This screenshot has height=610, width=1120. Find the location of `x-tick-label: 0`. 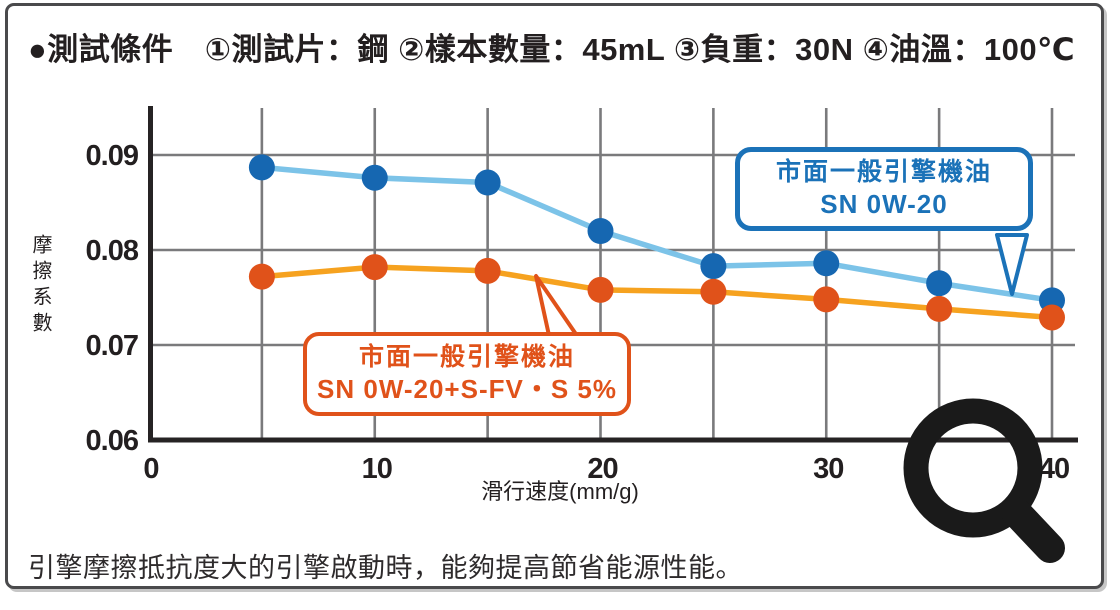

x-tick-label: 0 is located at coordinates (150, 469).